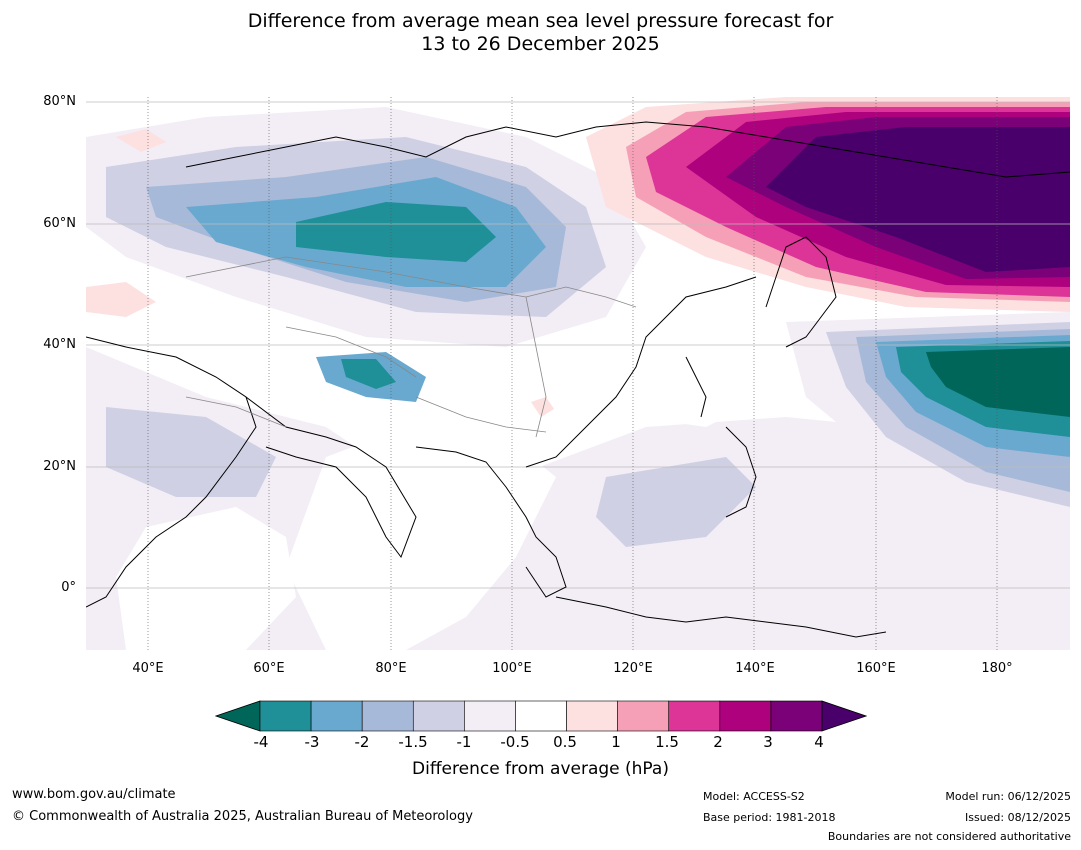 The image size is (1081, 850). Describe the element at coordinates (754, 796) in the screenshot. I see `model-name: Model: ACCESS-S2` at that location.